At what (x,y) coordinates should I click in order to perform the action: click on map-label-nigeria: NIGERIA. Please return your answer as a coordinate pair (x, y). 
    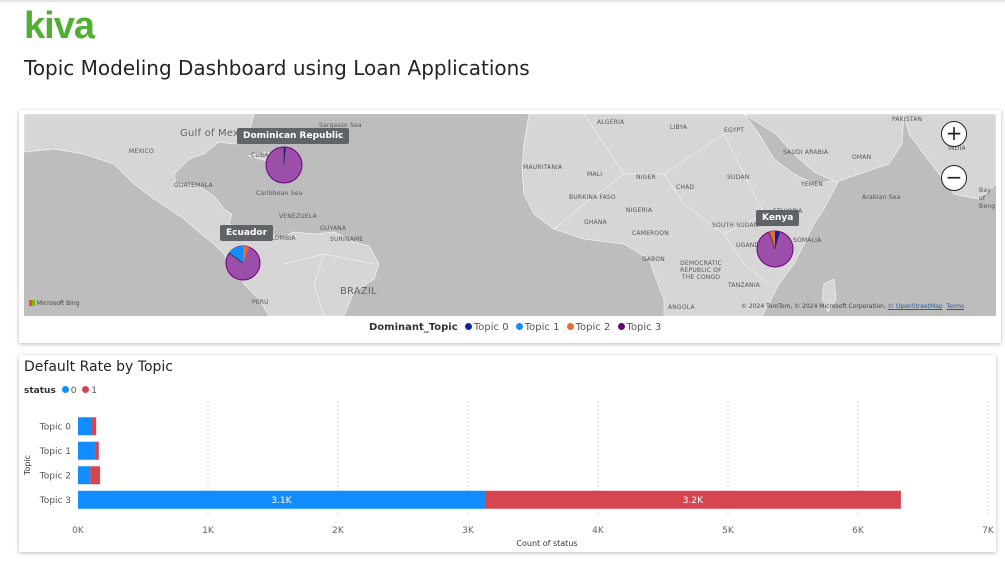
    Looking at the image, I should click on (639, 210).